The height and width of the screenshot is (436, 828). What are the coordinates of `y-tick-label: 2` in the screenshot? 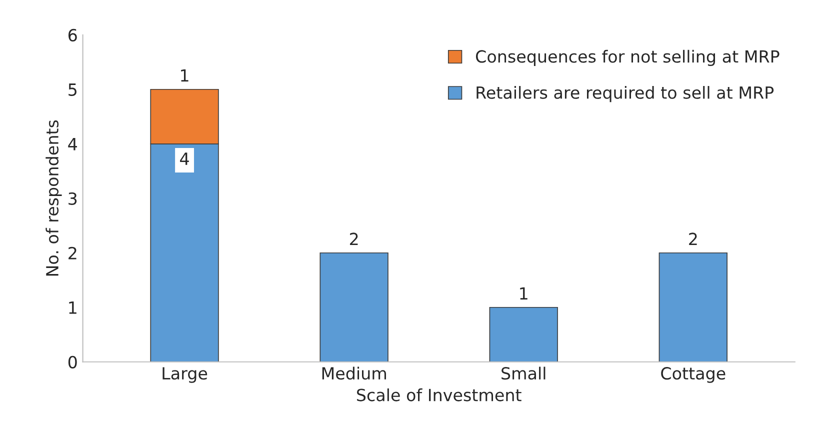 It's located at (72, 253).